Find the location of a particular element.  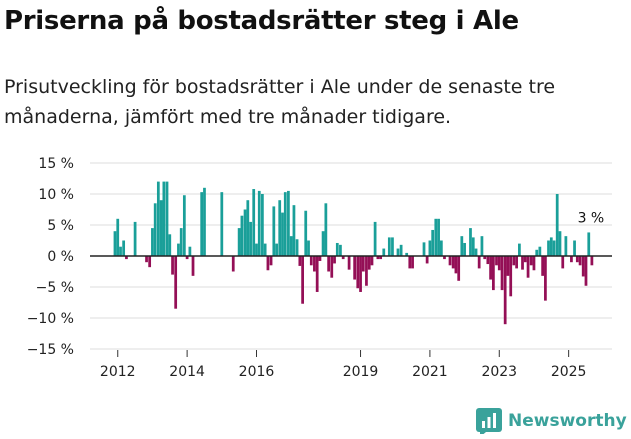

newsworthy-logo: Newsworthy is located at coordinates (551, 421).